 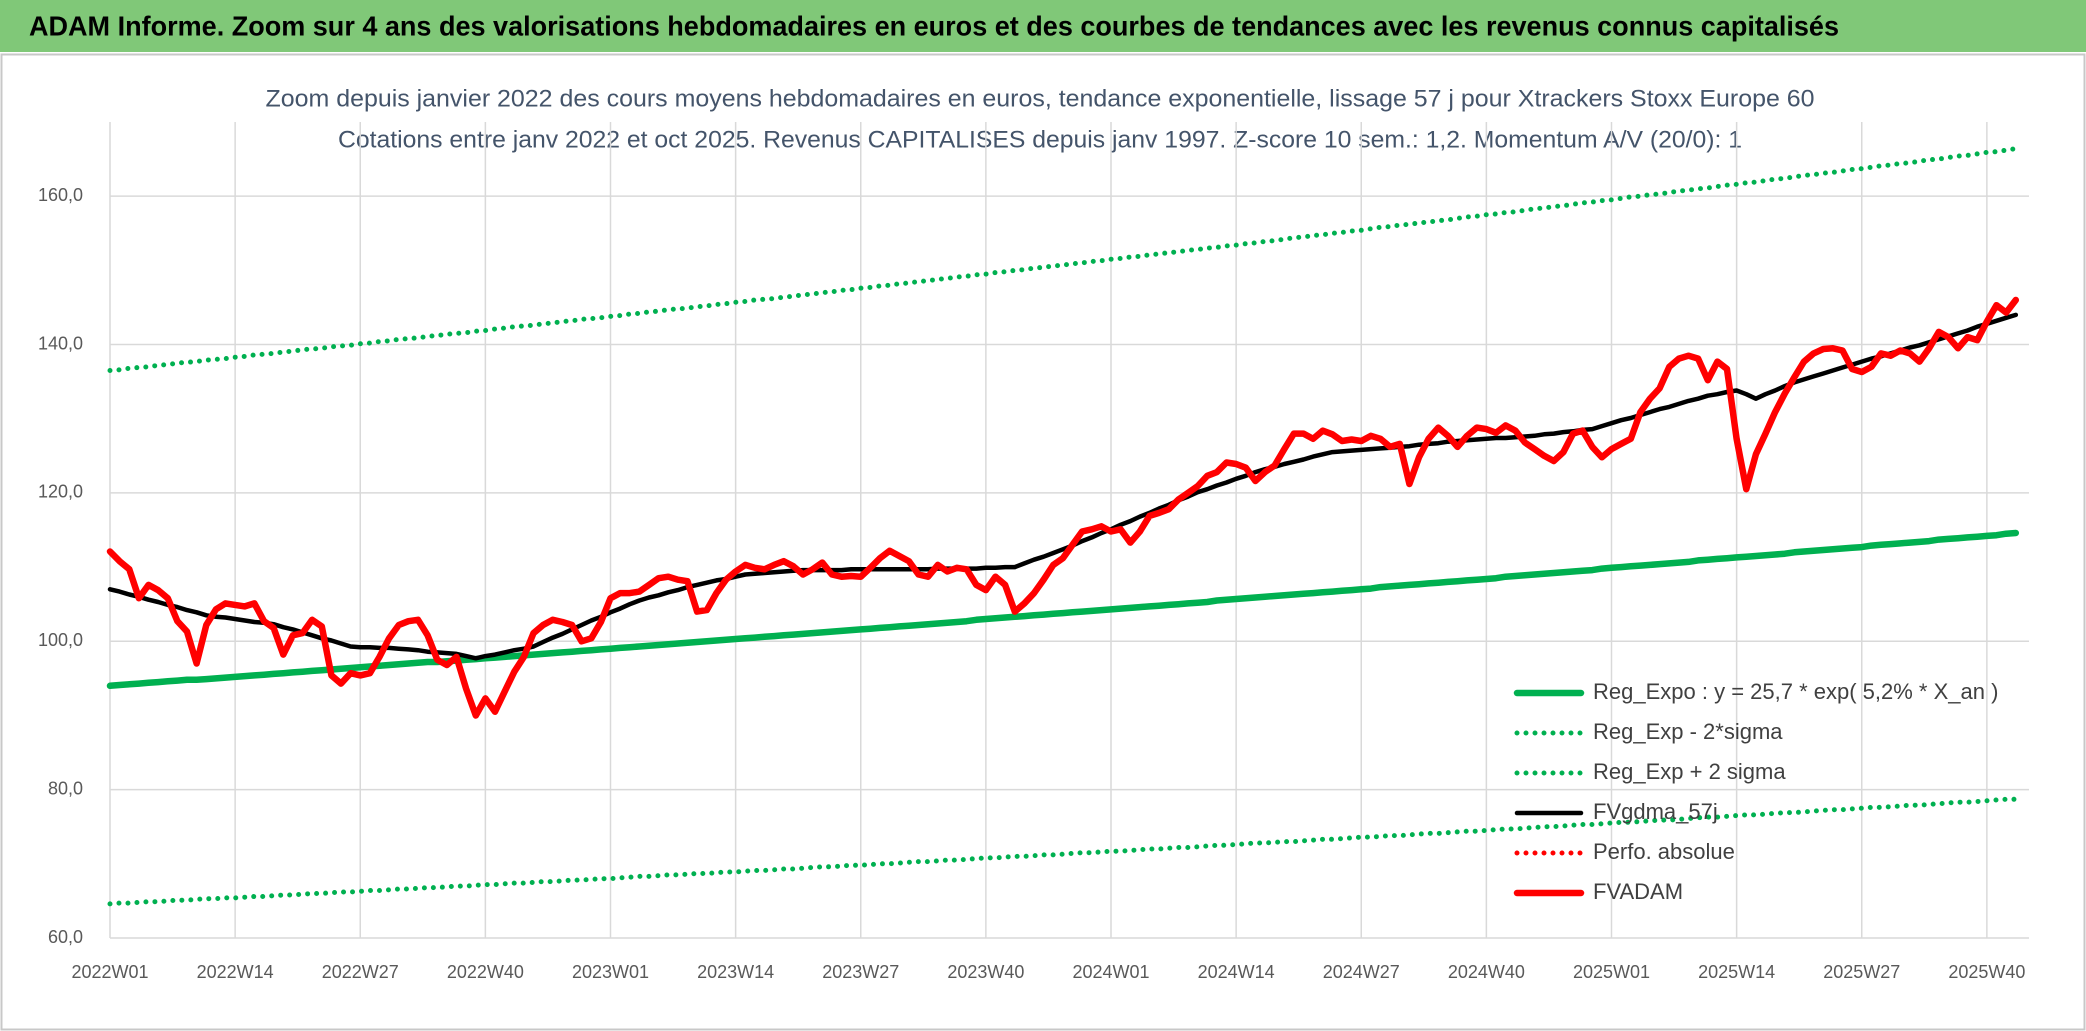 What do you see at coordinates (60, 343) in the screenshot?
I see `y-tick-label: 140,0` at bounding box center [60, 343].